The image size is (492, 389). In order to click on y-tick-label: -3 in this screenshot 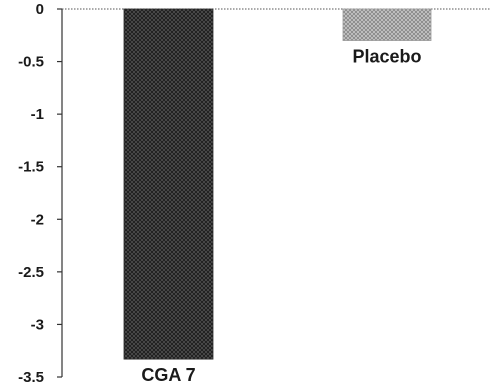, I will do `click(37, 324)`.